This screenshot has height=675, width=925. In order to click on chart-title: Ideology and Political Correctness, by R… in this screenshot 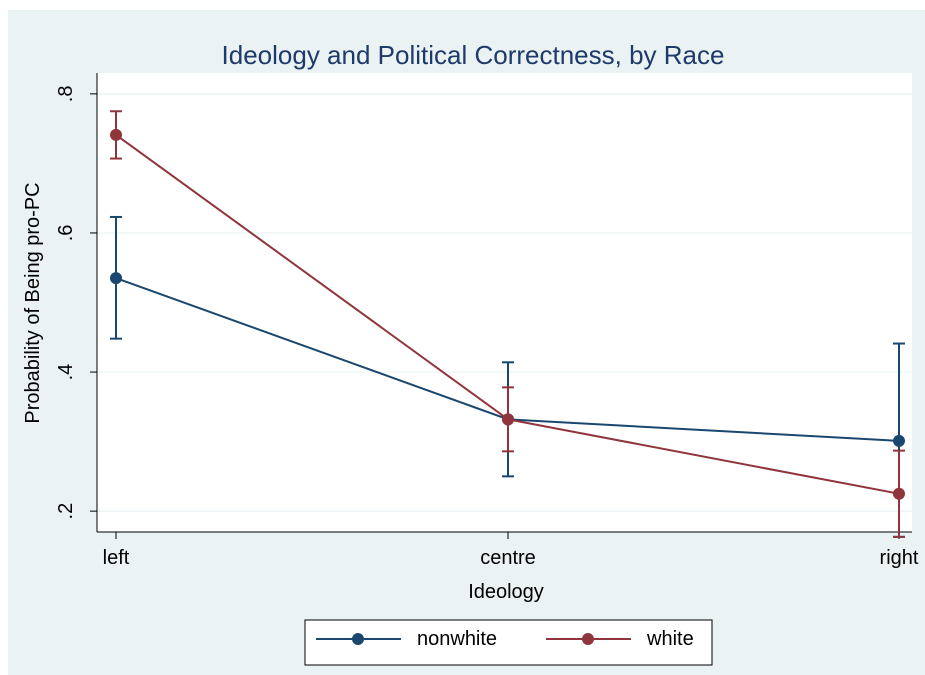, I will do `click(473, 55)`.